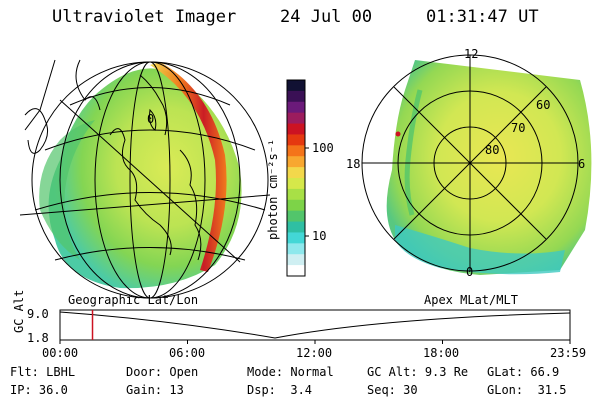 Image resolution: width=600 pixels, height=400 pixels. Describe the element at coordinates (19, 311) in the screenshot. I see `timeline-ylabel: GC Alt` at that location.